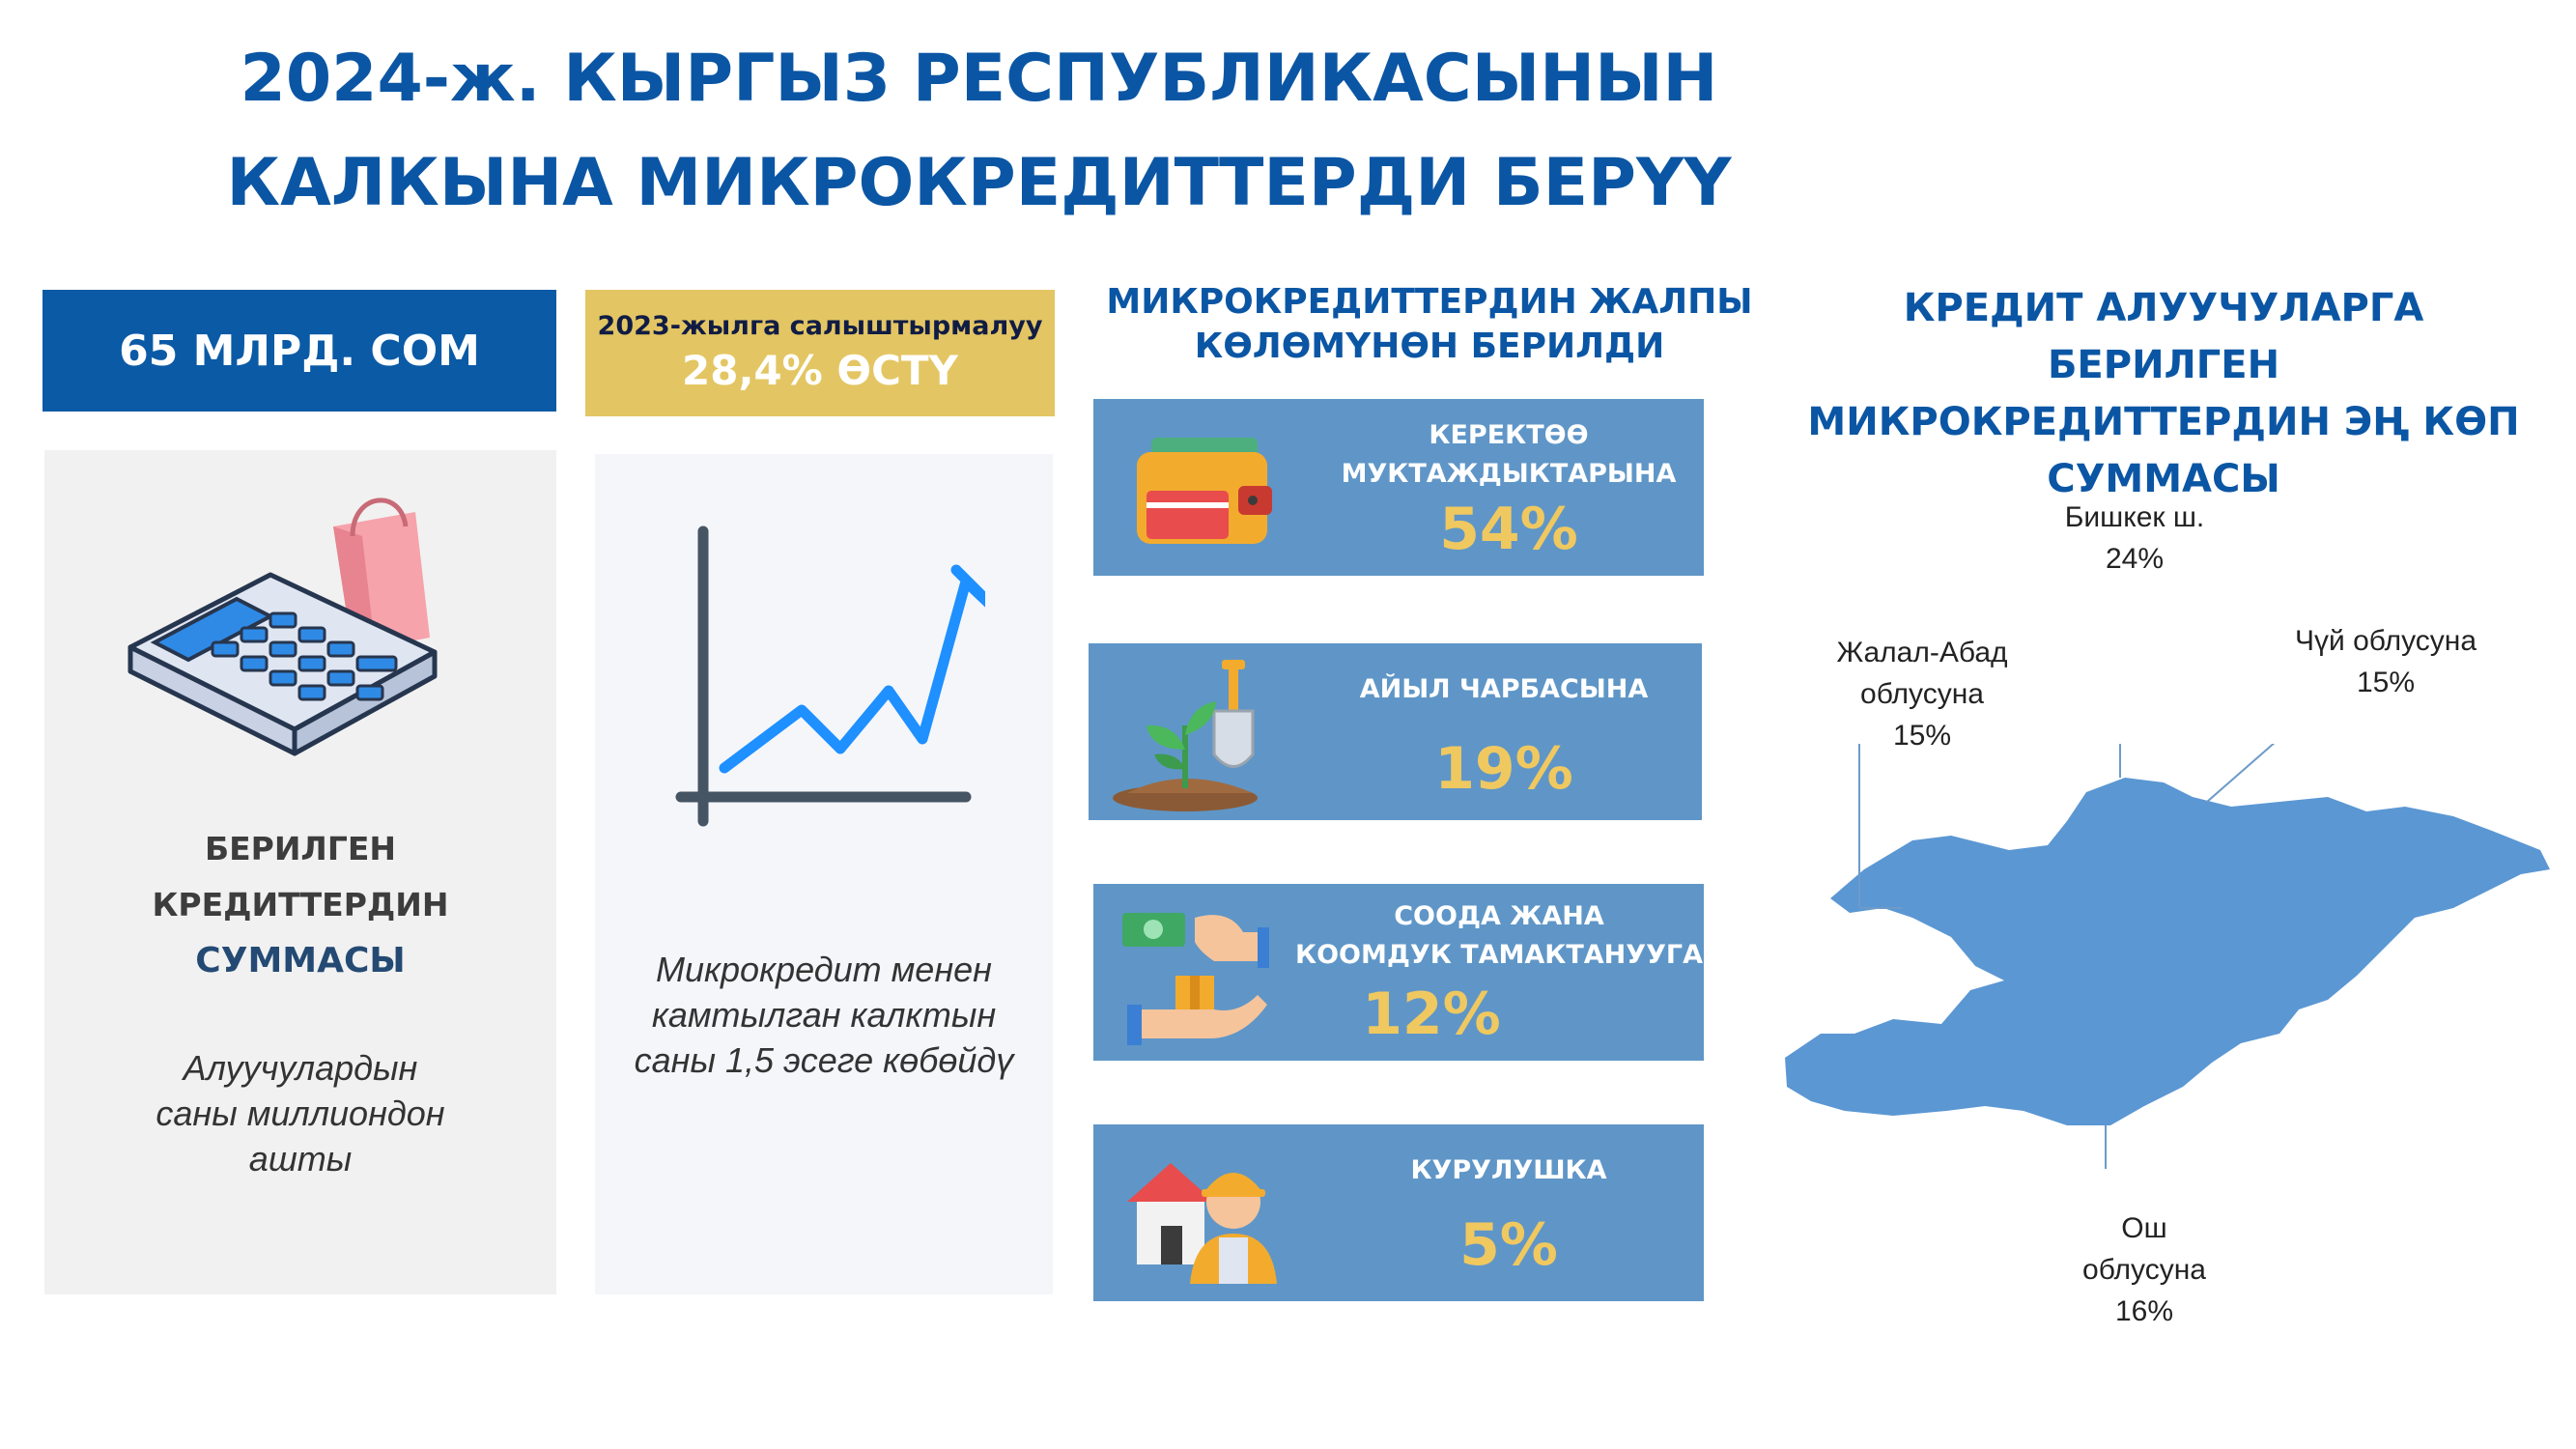 Image resolution: width=2576 pixels, height=1449 pixels. I want to click on total-amount: 65 МЛРД. СОМ, so click(299, 351).